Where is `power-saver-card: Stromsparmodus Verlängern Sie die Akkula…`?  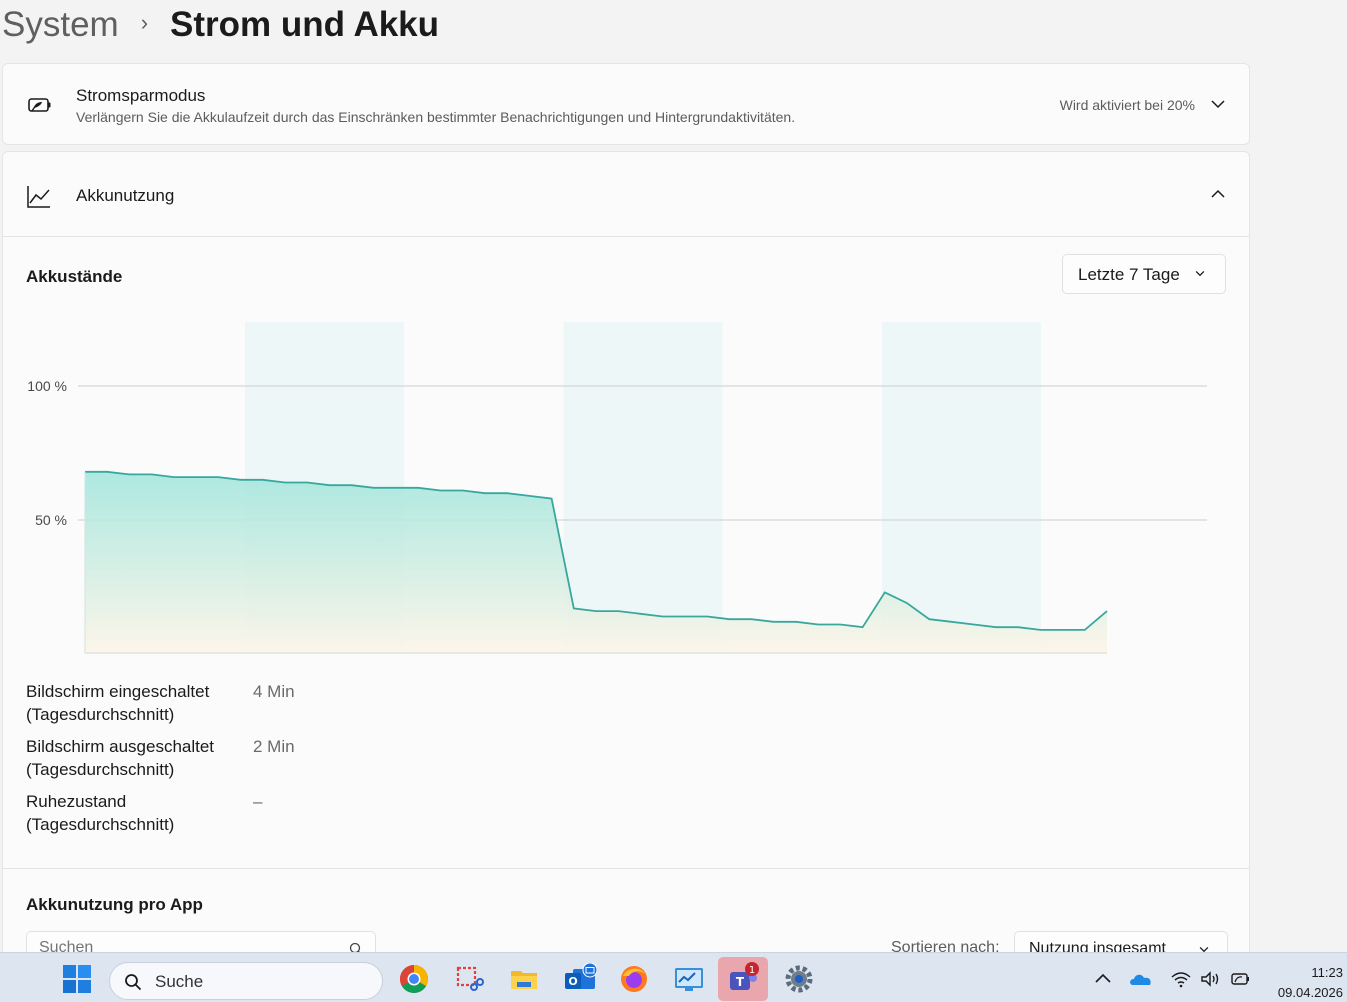
power-saver-card: Stromsparmodus Verlängern Sie die Akkula… is located at coordinates (626, 104).